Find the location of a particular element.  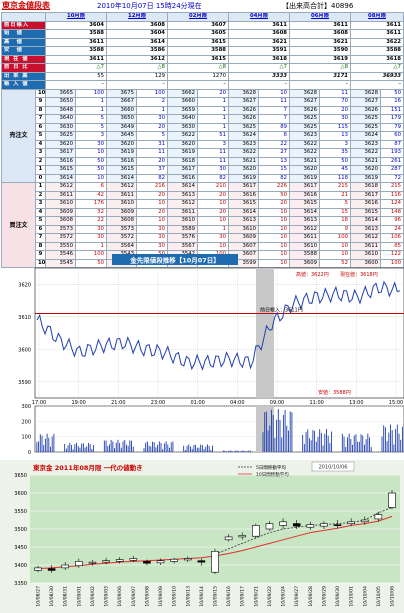

sell-price: 3622 is located at coordinates (304, 144).